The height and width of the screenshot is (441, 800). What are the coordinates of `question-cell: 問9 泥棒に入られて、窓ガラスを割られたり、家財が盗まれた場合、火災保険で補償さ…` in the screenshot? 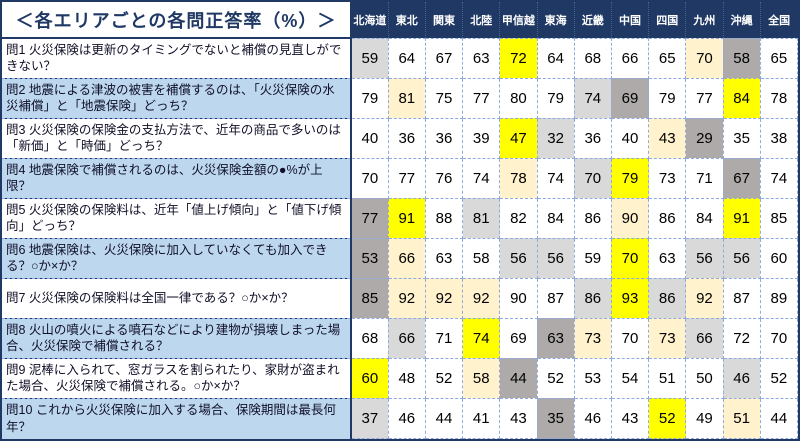 It's located at (177, 378).